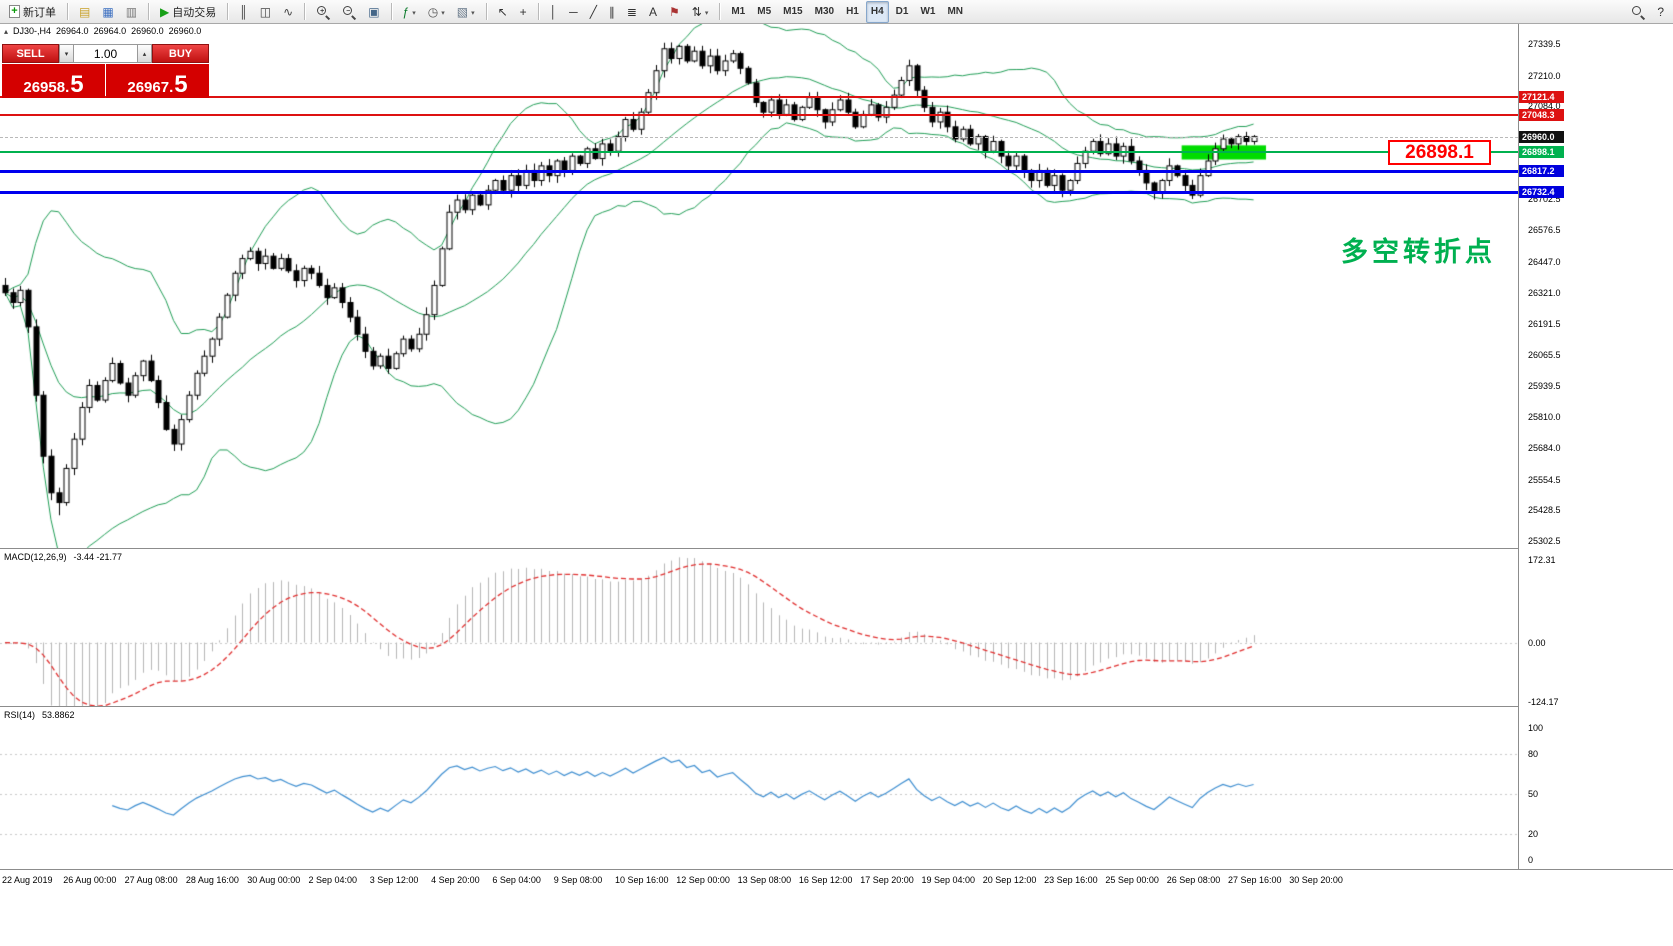  Describe the element at coordinates (433, 11) in the screenshot. I see `clock-icon: ◷` at that location.